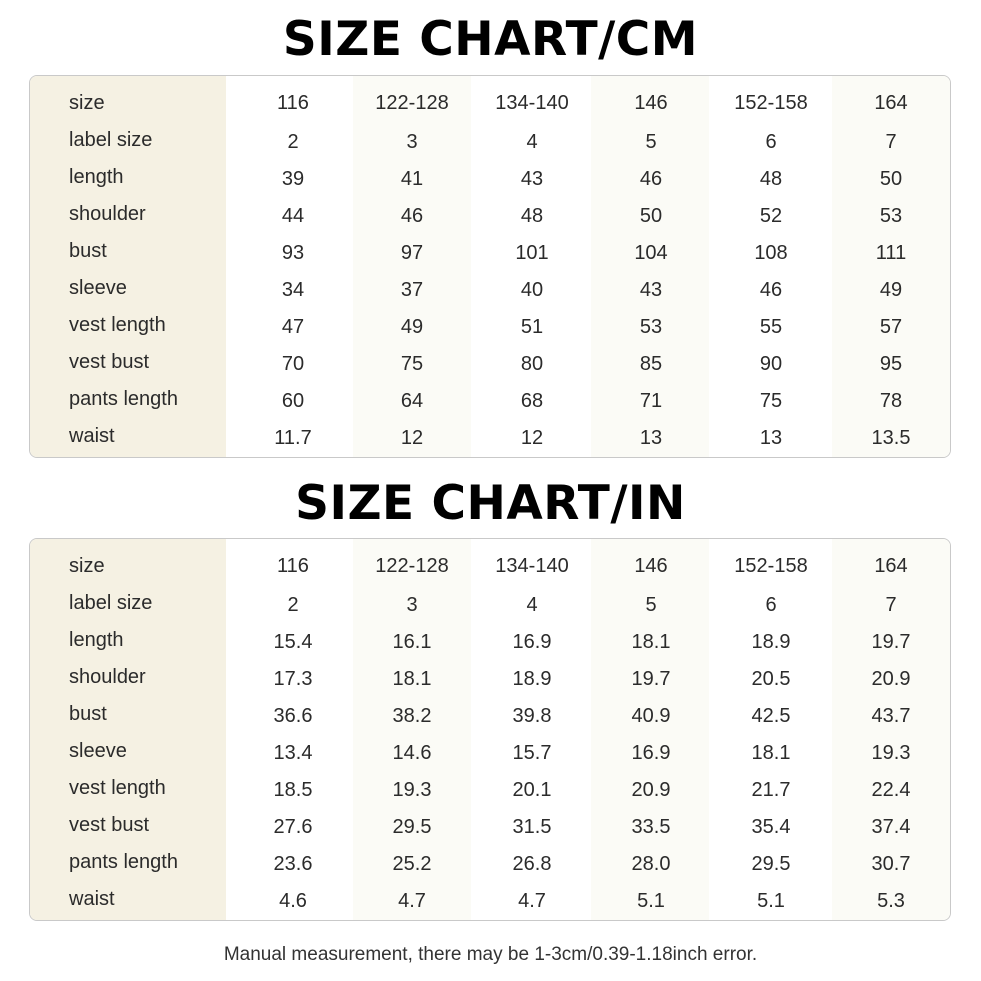  I want to click on table-cell: 25.2, so click(412, 864).